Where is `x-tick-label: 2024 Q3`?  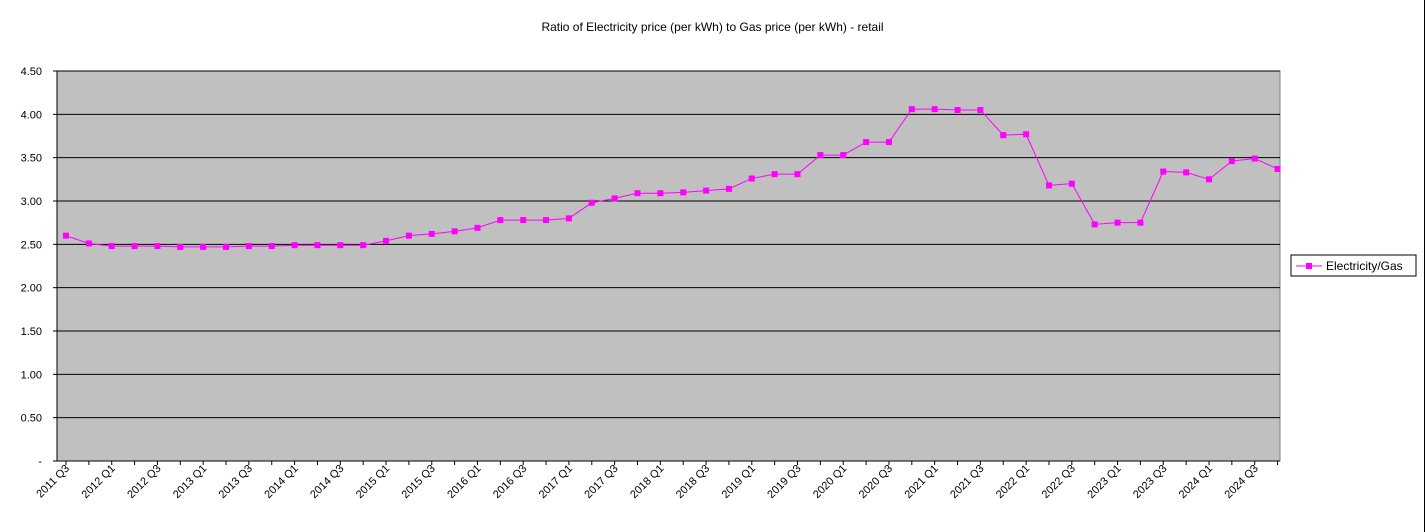
x-tick-label: 2024 Q3 is located at coordinates (1242, 482).